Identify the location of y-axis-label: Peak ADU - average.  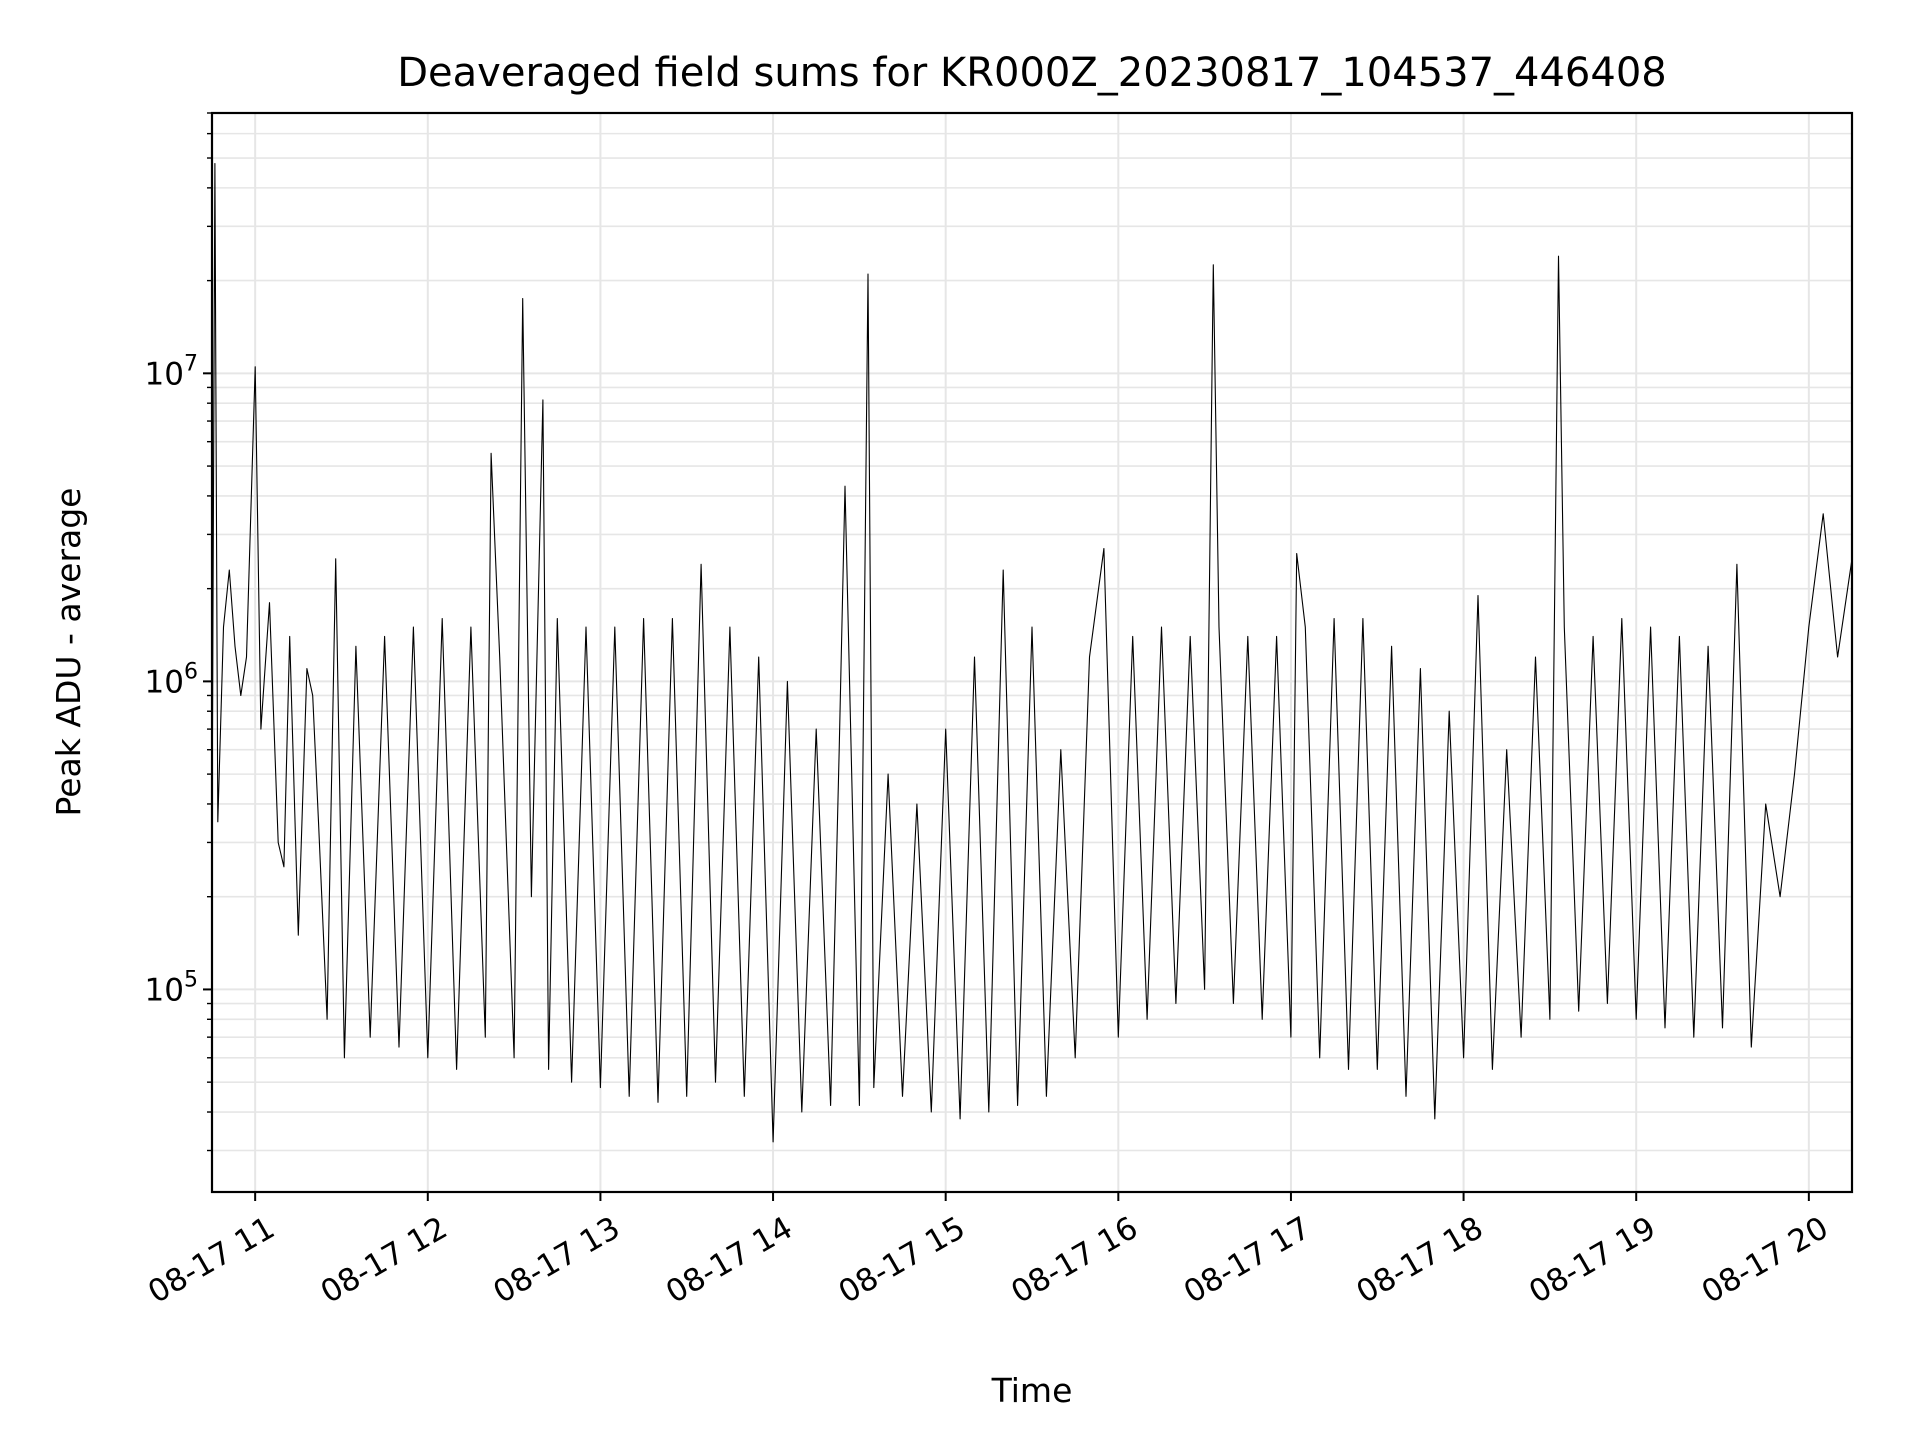
(68, 652).